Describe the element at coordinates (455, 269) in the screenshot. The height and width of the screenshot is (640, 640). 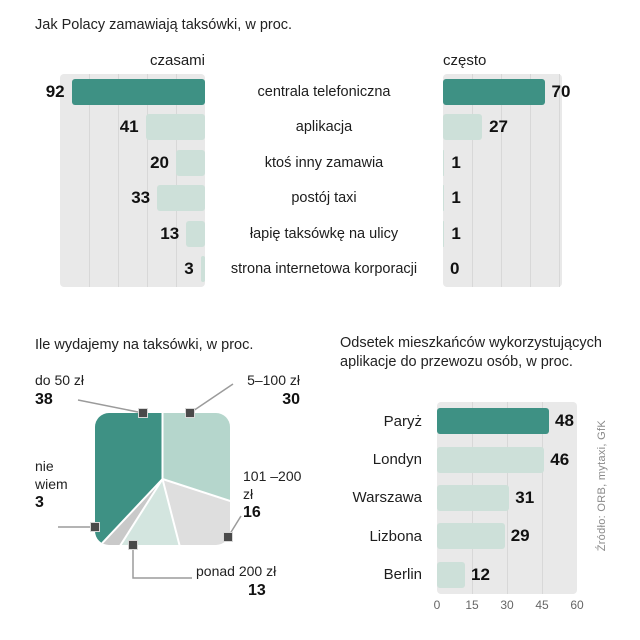
I see `value-label: 0` at that location.